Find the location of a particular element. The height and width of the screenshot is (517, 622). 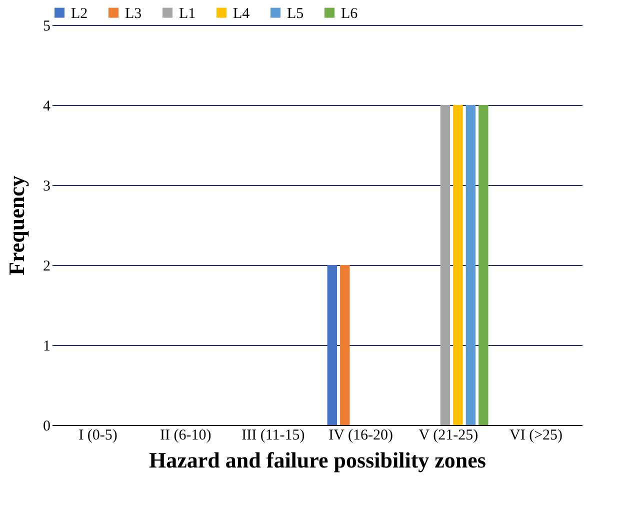

x-tick-label: V (21-25) is located at coordinates (448, 436).